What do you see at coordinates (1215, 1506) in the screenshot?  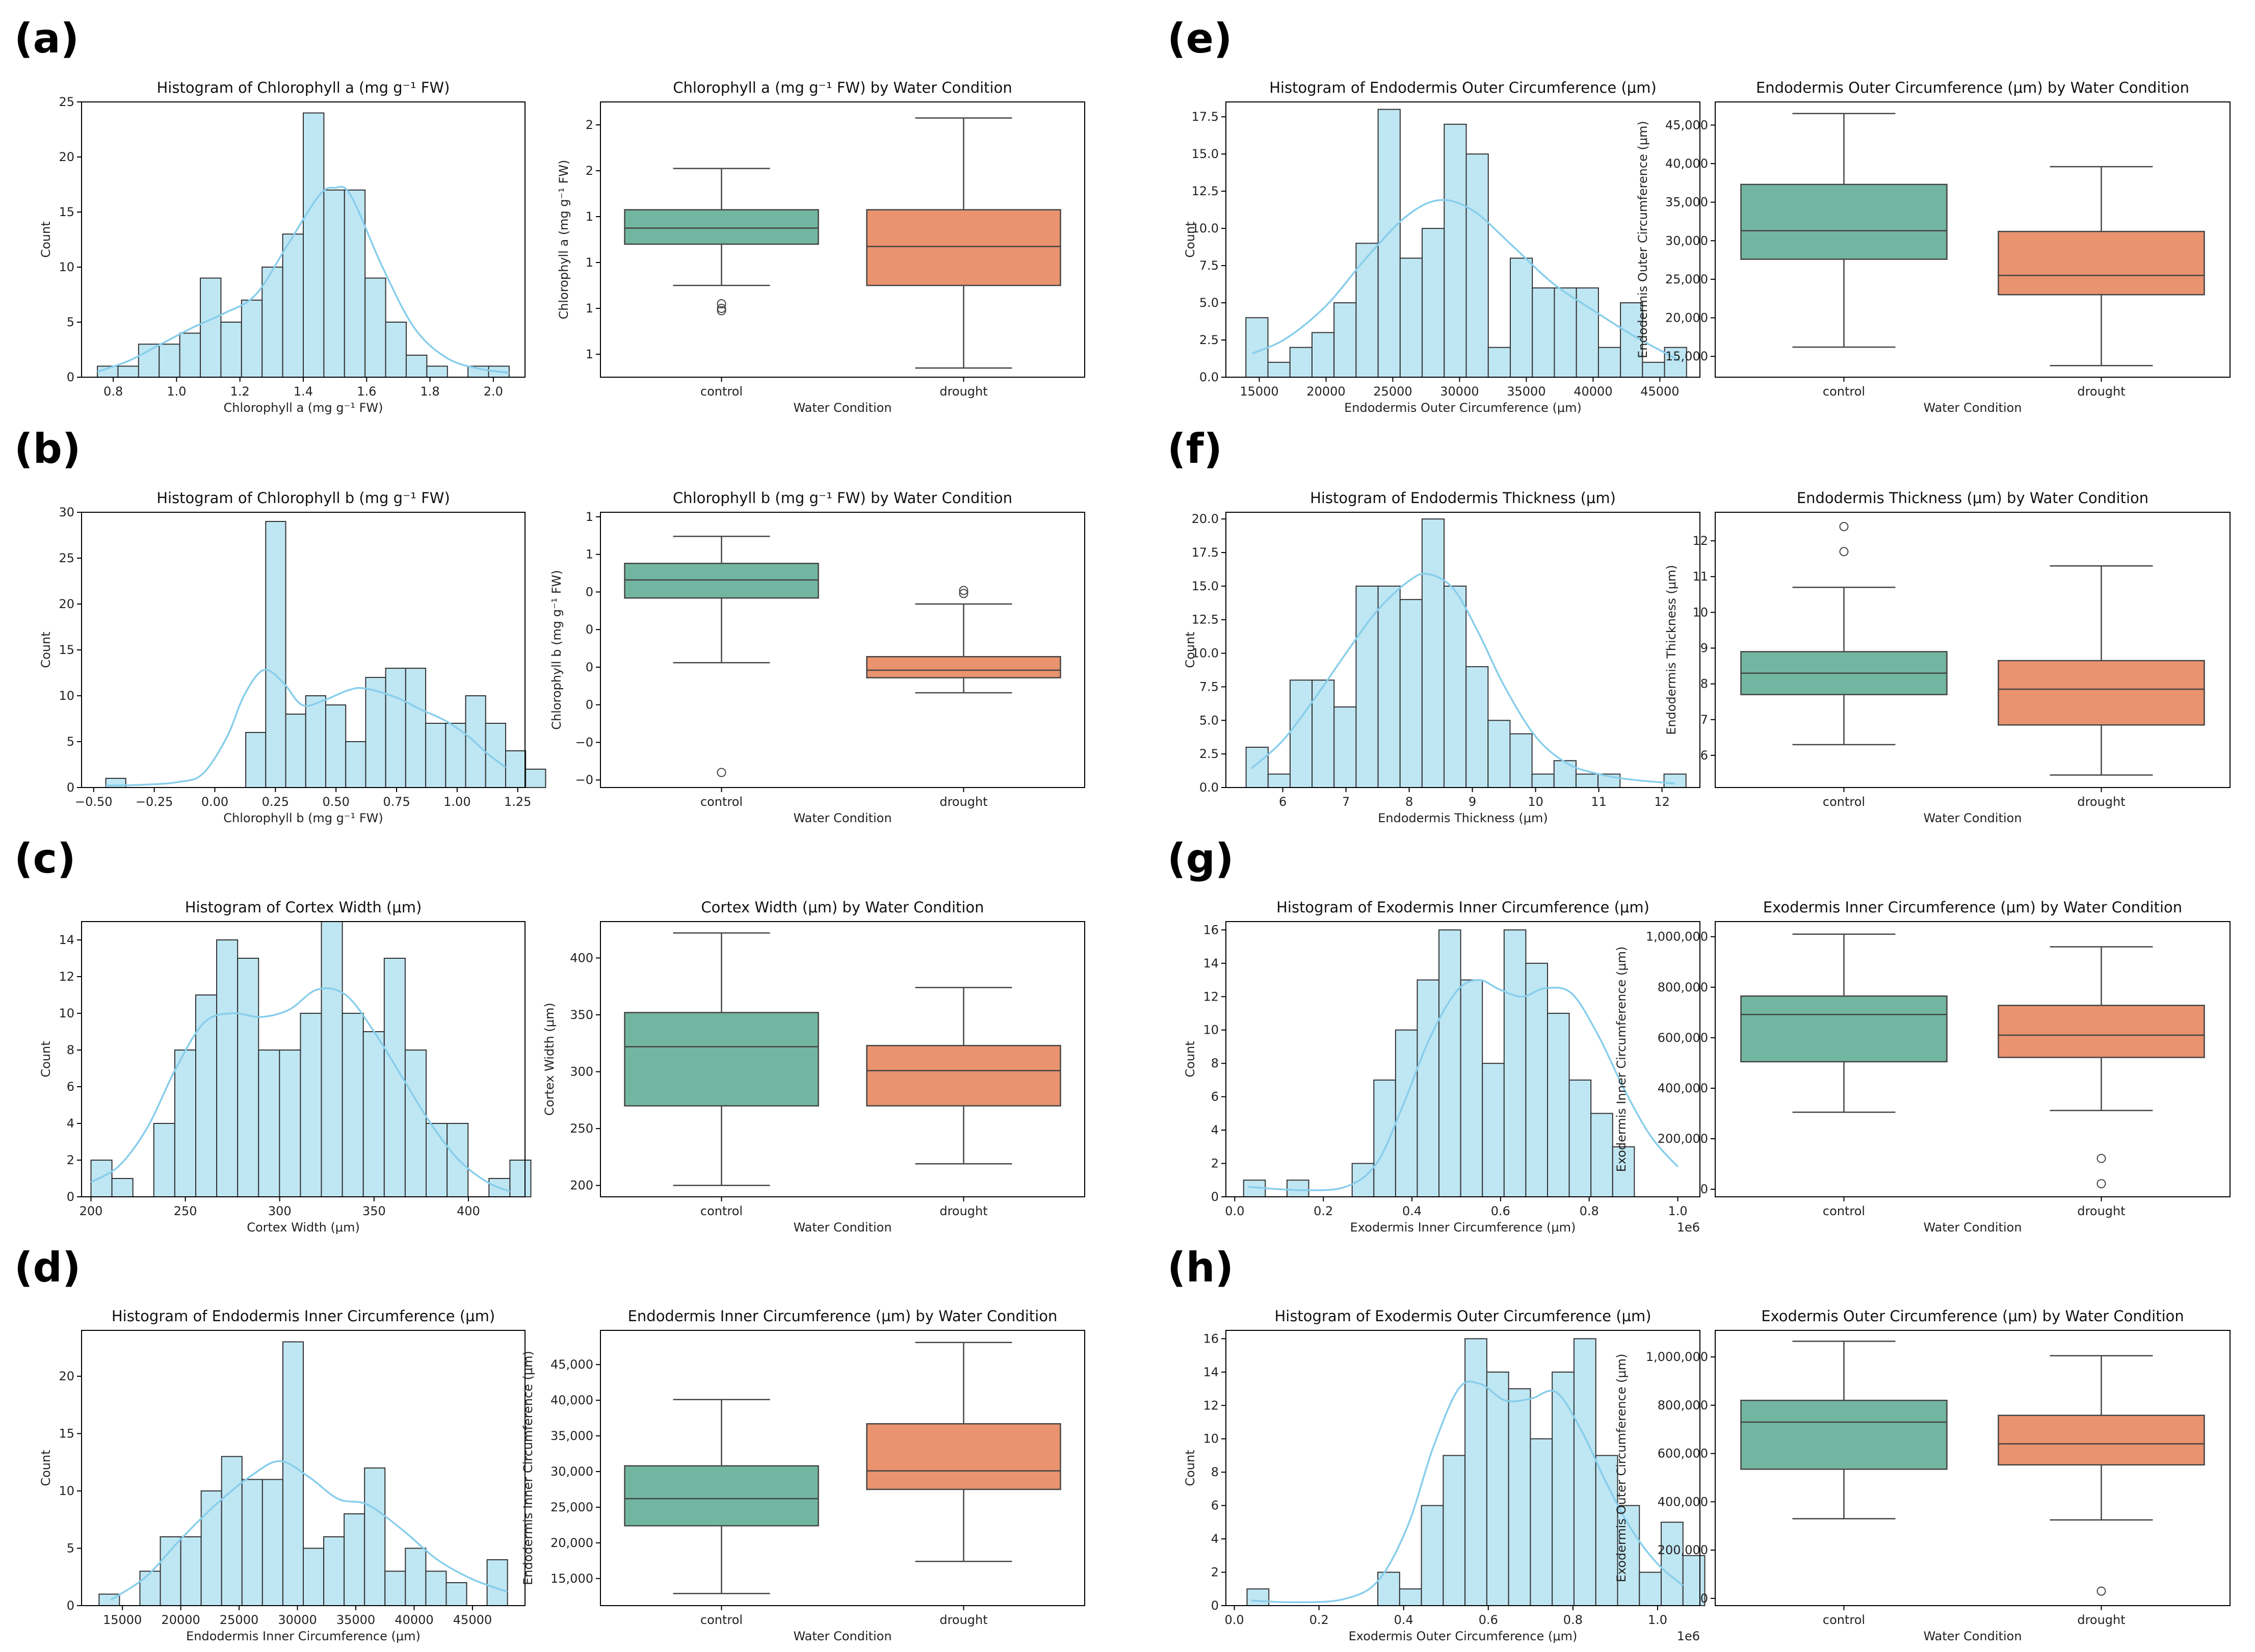 I see `y-tick-label: 6` at bounding box center [1215, 1506].